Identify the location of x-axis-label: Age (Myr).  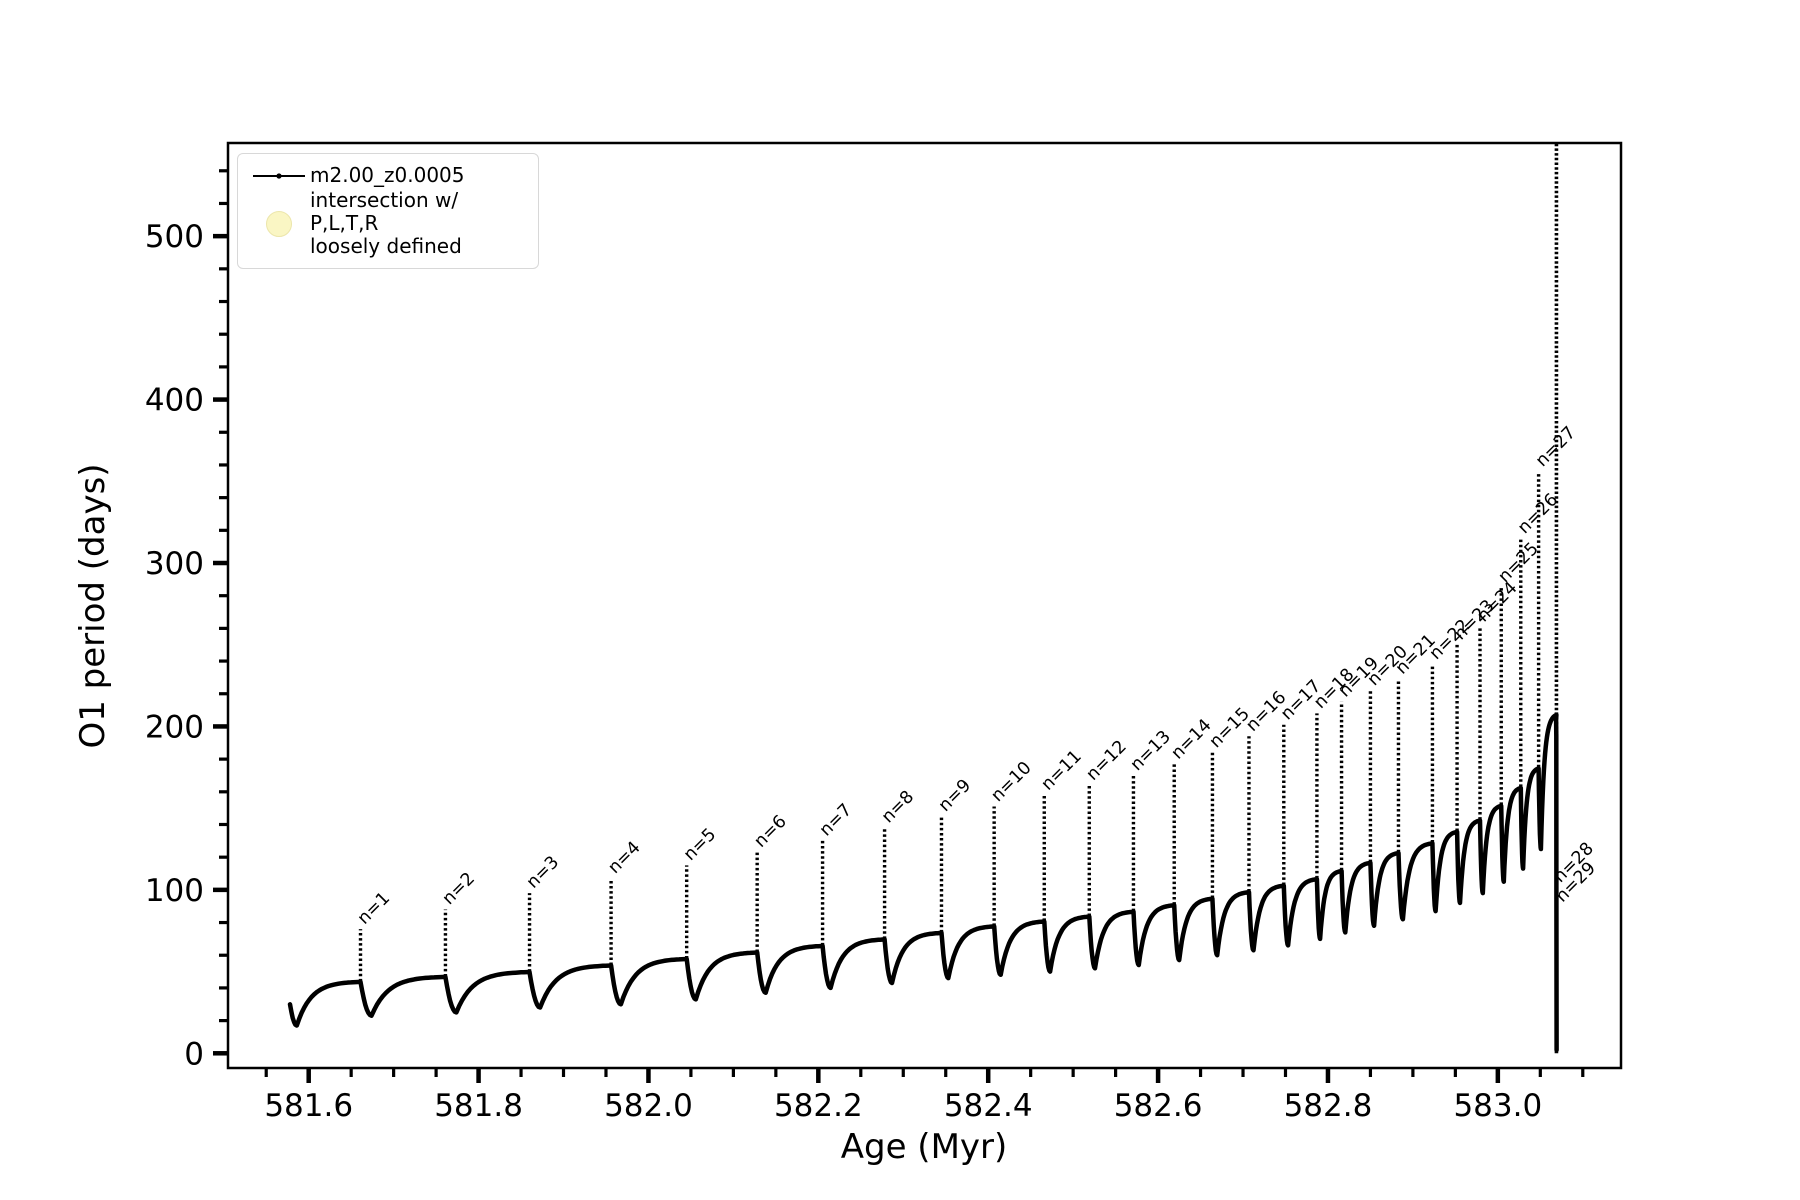
(924, 1147).